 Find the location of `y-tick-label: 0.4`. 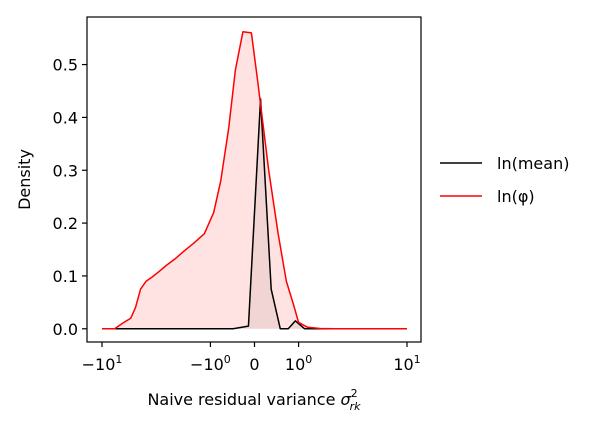

y-tick-label: 0.4 is located at coordinates (65, 117).